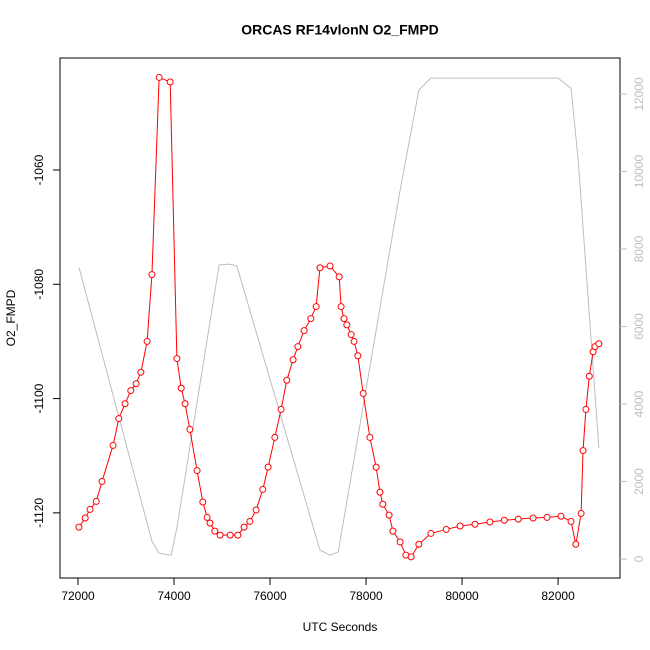 The image size is (650, 650). What do you see at coordinates (639, 558) in the screenshot?
I see `y2-tick-label: 0` at bounding box center [639, 558].